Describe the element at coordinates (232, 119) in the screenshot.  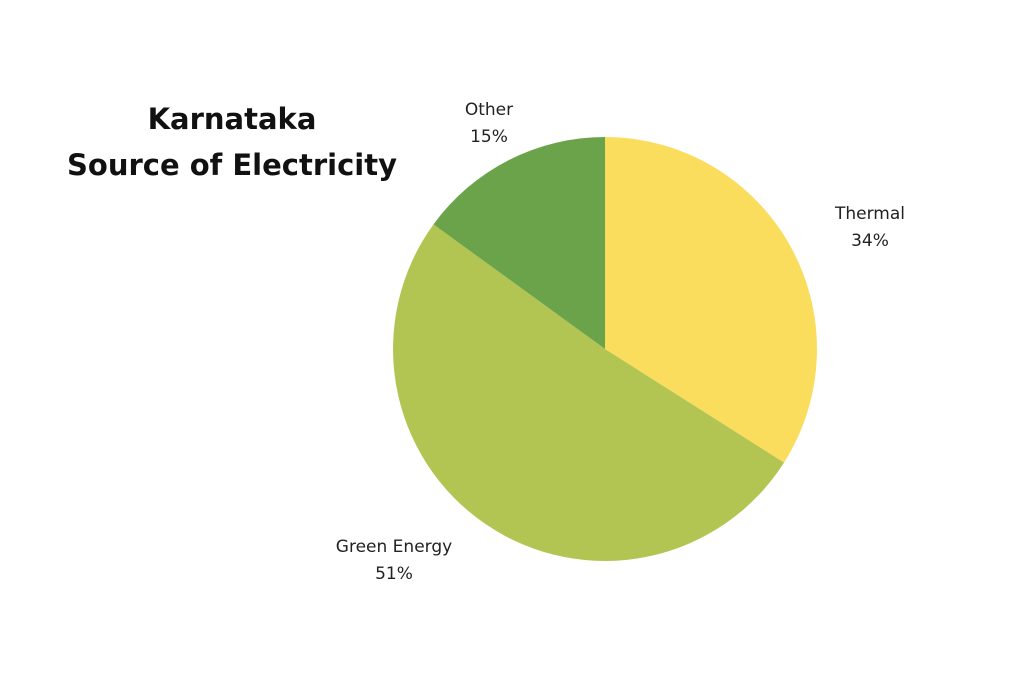
I see `chart-title-line-1: Karnataka` at that location.